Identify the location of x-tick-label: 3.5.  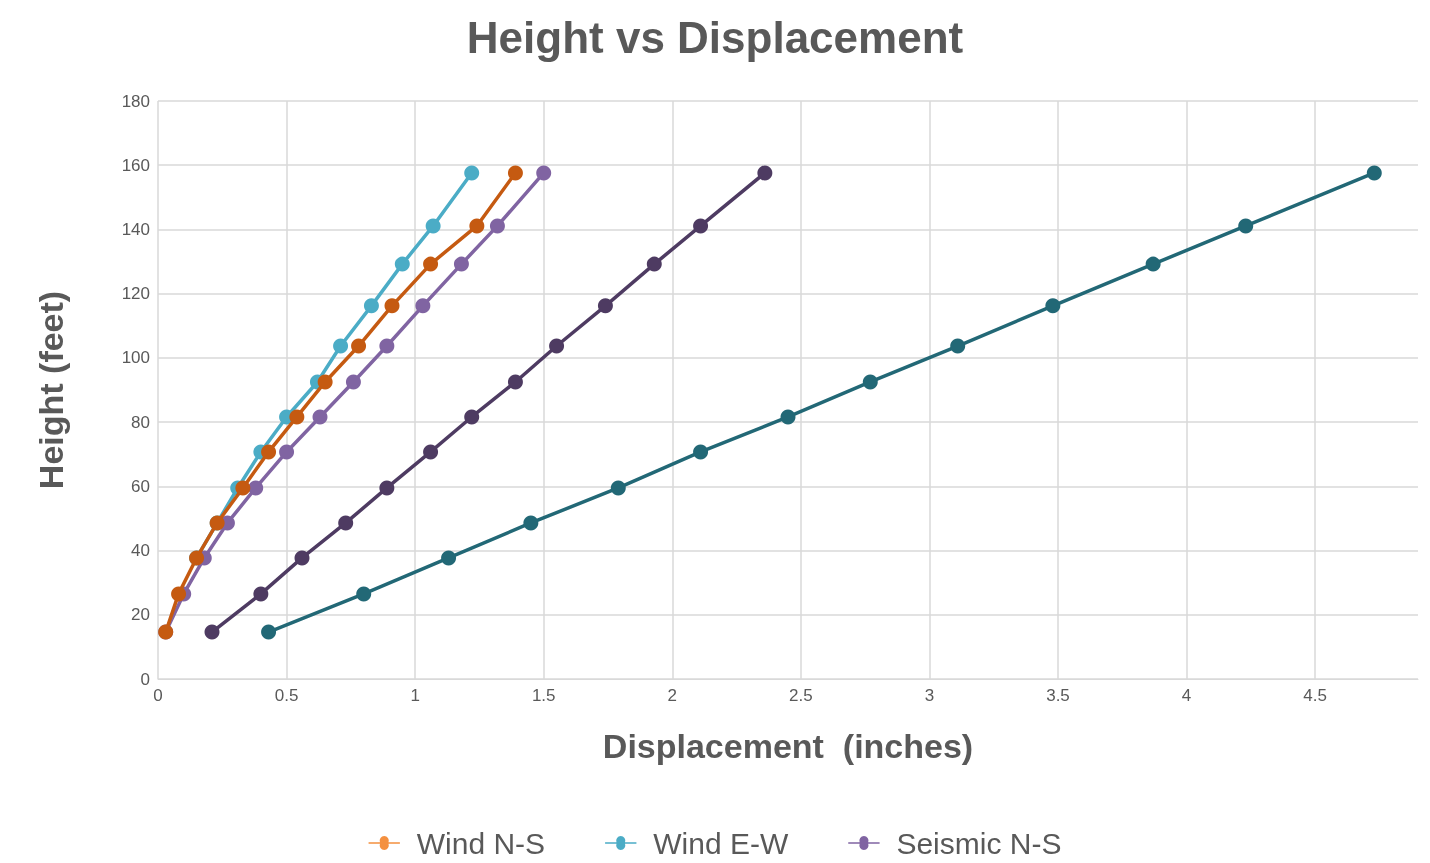
(1058, 695).